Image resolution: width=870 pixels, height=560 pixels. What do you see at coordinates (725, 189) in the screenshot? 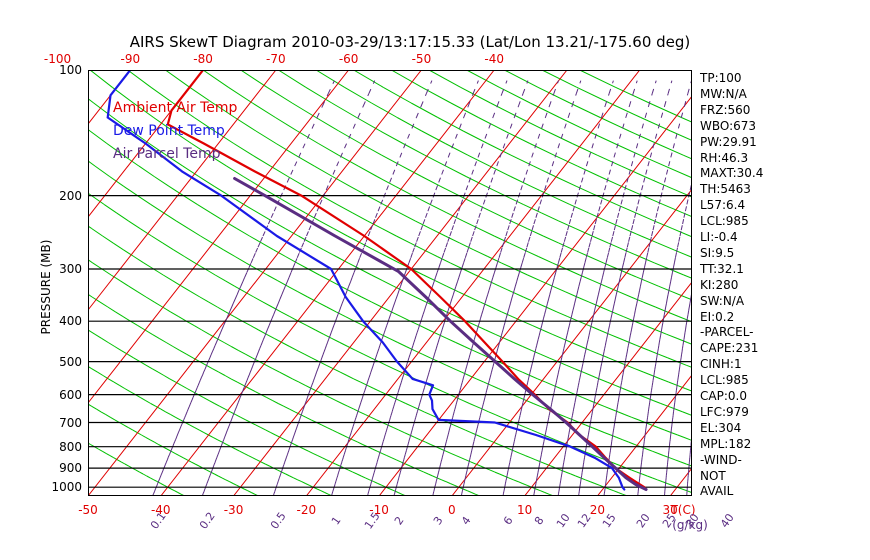
I see `stat-line: TH:5463` at bounding box center [725, 189].